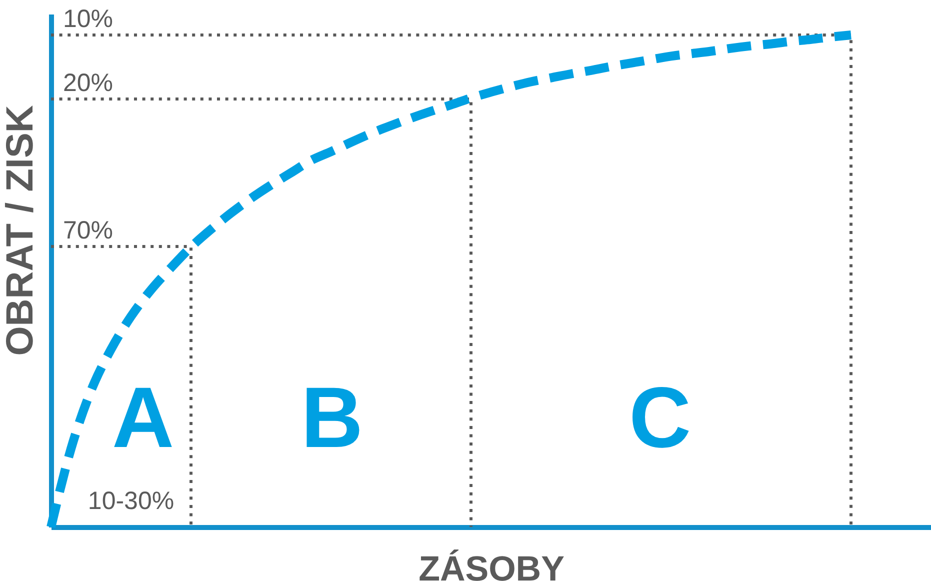 The image size is (931, 581). What do you see at coordinates (660, 418) in the screenshot?
I see `annotation: C` at bounding box center [660, 418].